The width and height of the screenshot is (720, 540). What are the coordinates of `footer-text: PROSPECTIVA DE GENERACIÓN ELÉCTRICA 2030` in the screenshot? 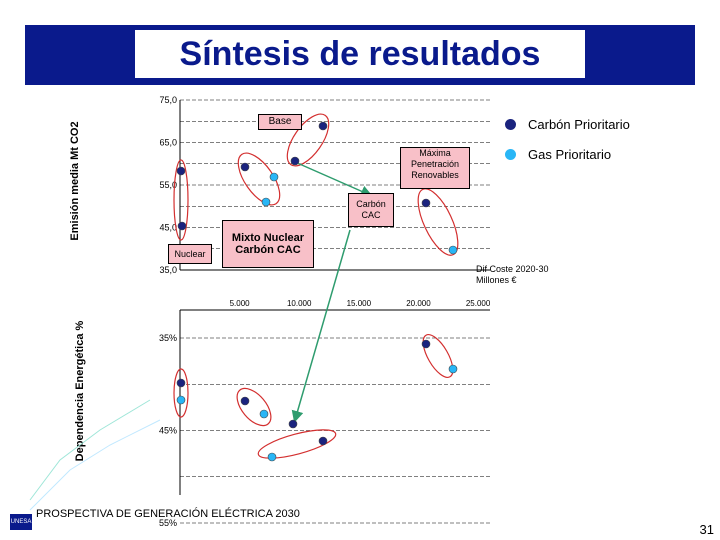 It's located at (168, 514).